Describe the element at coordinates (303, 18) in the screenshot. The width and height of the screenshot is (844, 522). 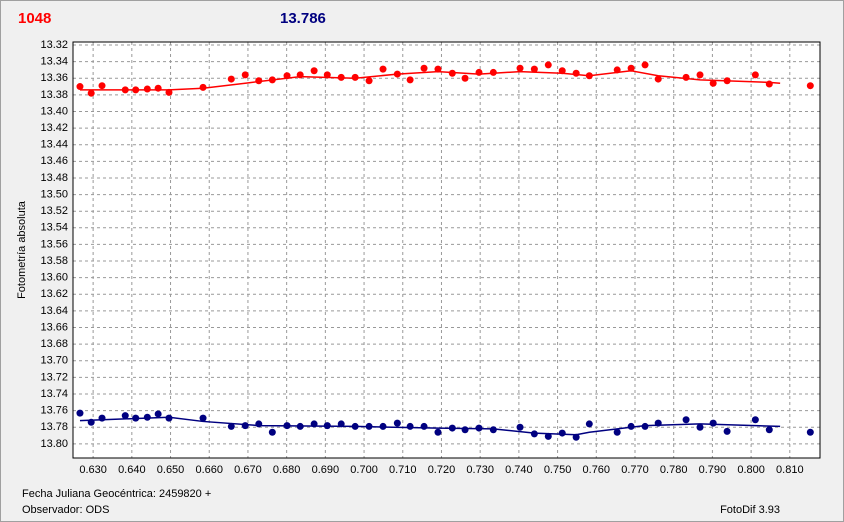
I see `header-right: 13.786` at that location.